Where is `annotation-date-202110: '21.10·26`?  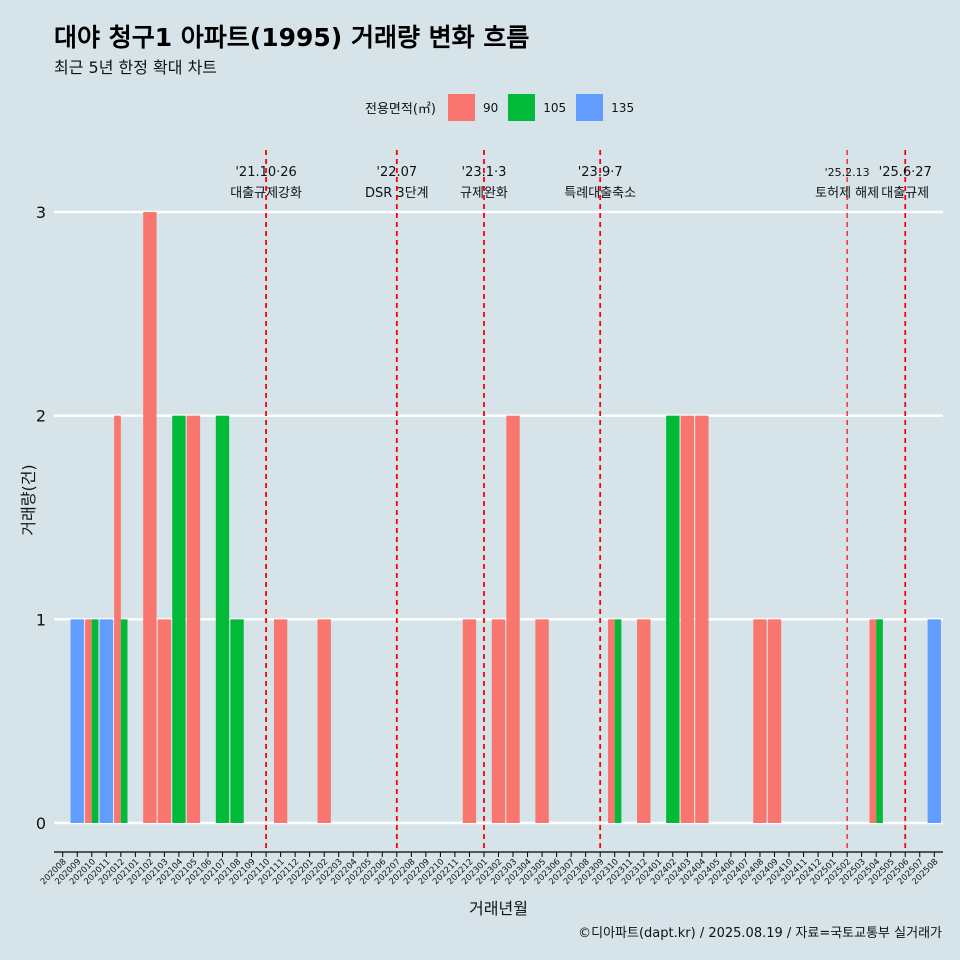 annotation-date-202110: '21.10·26 is located at coordinates (265, 172).